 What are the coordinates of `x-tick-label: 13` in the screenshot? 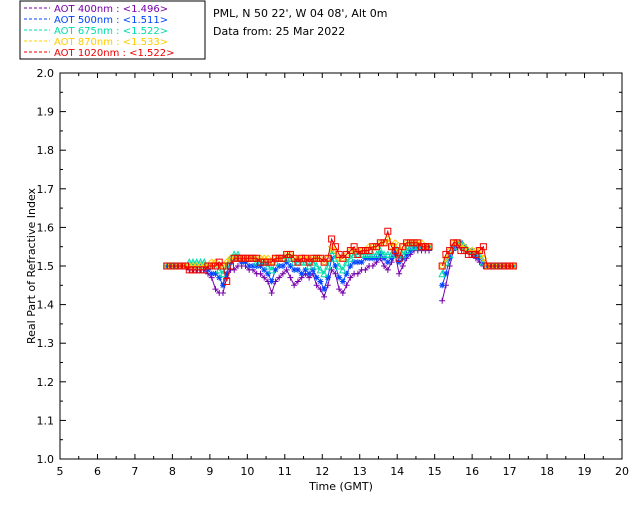 It's located at (360, 471).